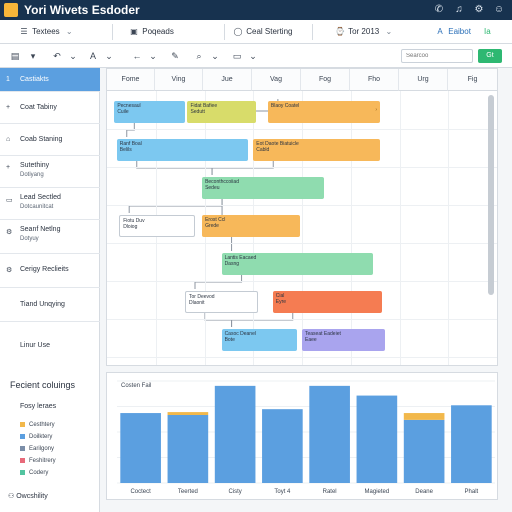 This screenshot has width=512, height=512. I want to click on tab-label: Tor 2013, so click(364, 31).